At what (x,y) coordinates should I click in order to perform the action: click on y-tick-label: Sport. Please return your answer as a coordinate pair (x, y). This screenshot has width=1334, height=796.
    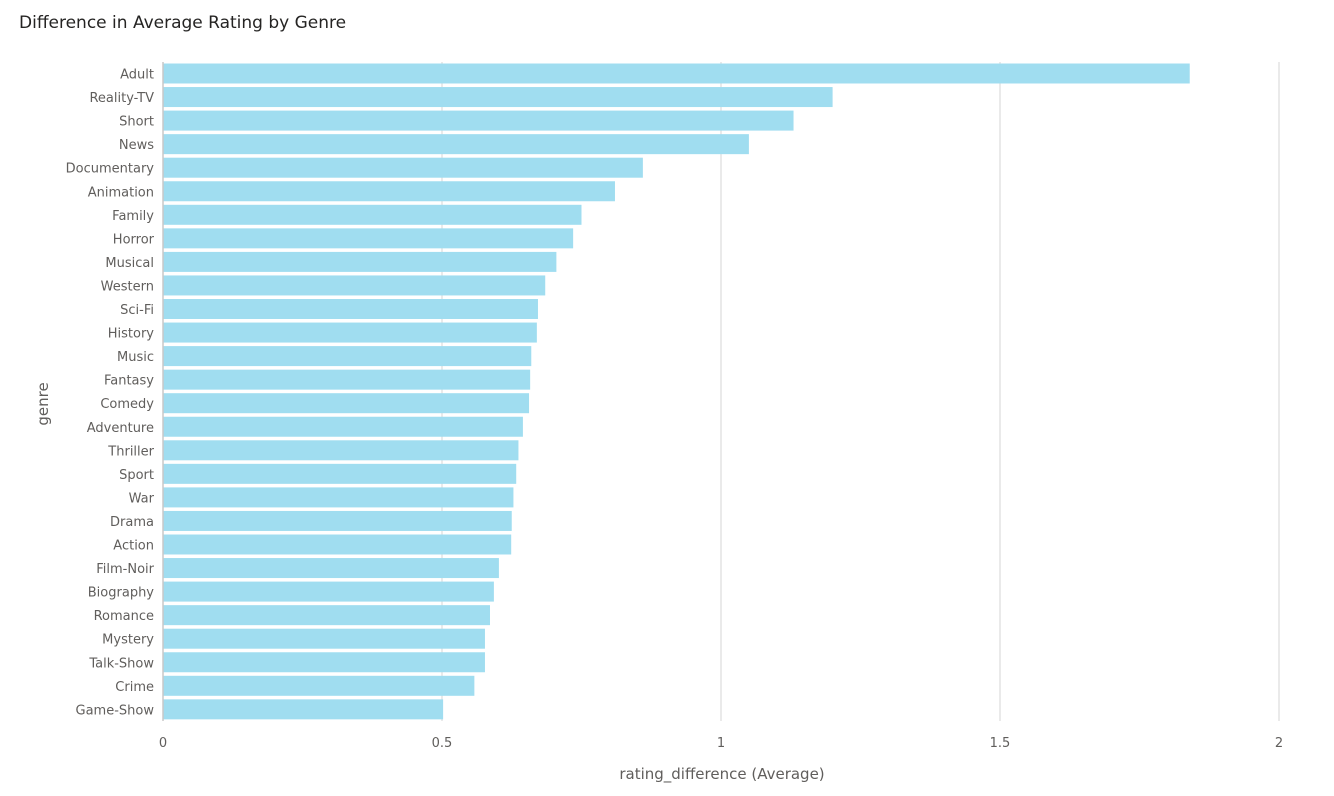
    Looking at the image, I should click on (136, 475).